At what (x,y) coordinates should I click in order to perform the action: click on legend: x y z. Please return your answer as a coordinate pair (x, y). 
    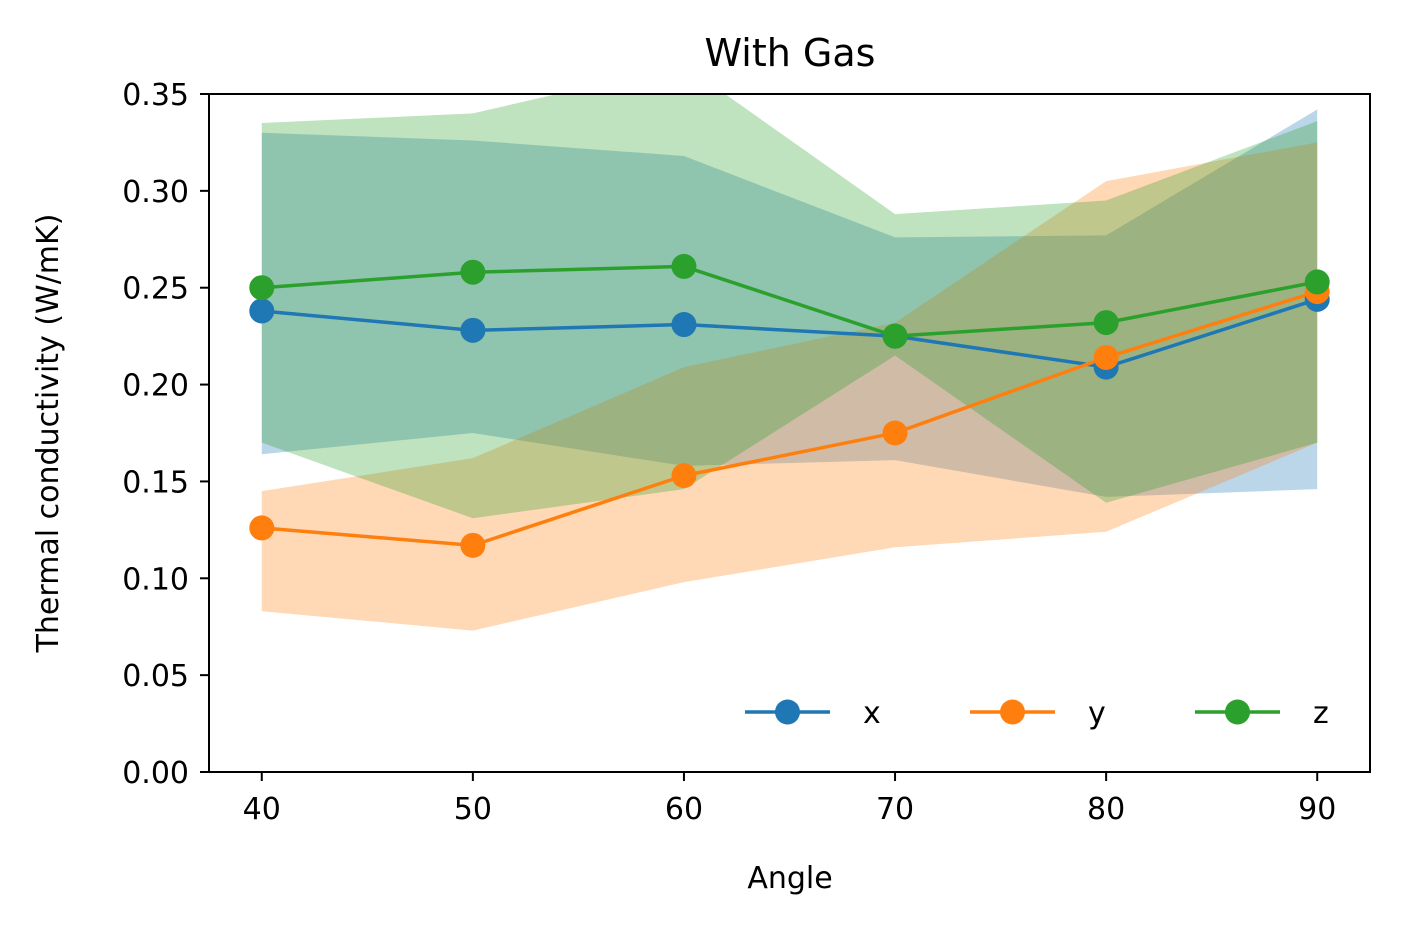
    Looking at the image, I should click on (1037, 713).